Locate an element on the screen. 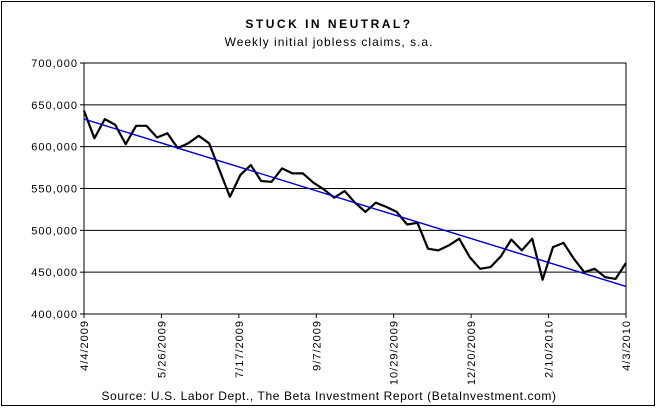  chart-subtitle: Weekly initial jobless claims, s.a. is located at coordinates (329, 42).